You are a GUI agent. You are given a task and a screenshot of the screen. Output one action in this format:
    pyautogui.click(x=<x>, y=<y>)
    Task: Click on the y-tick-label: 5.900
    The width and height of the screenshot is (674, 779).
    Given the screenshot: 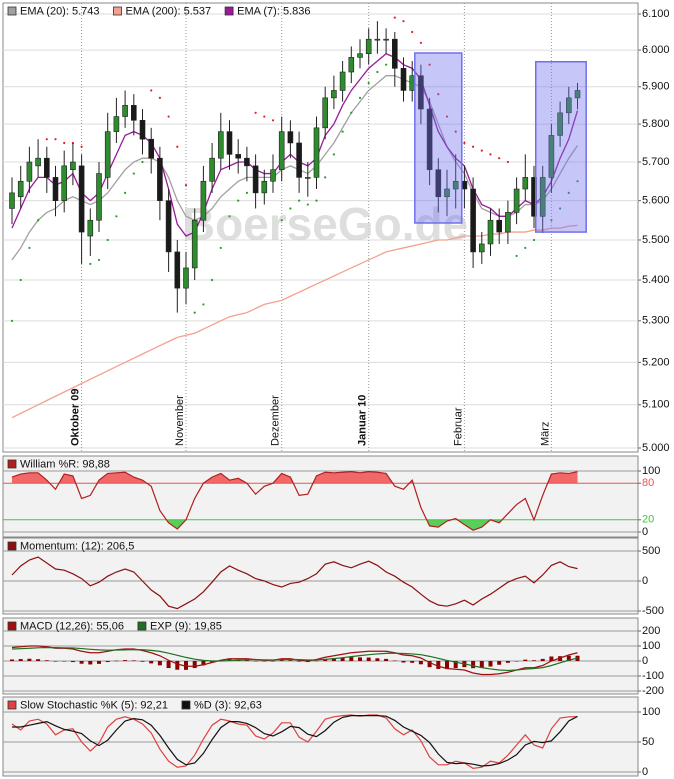 What is the action you would take?
    pyautogui.click(x=656, y=87)
    